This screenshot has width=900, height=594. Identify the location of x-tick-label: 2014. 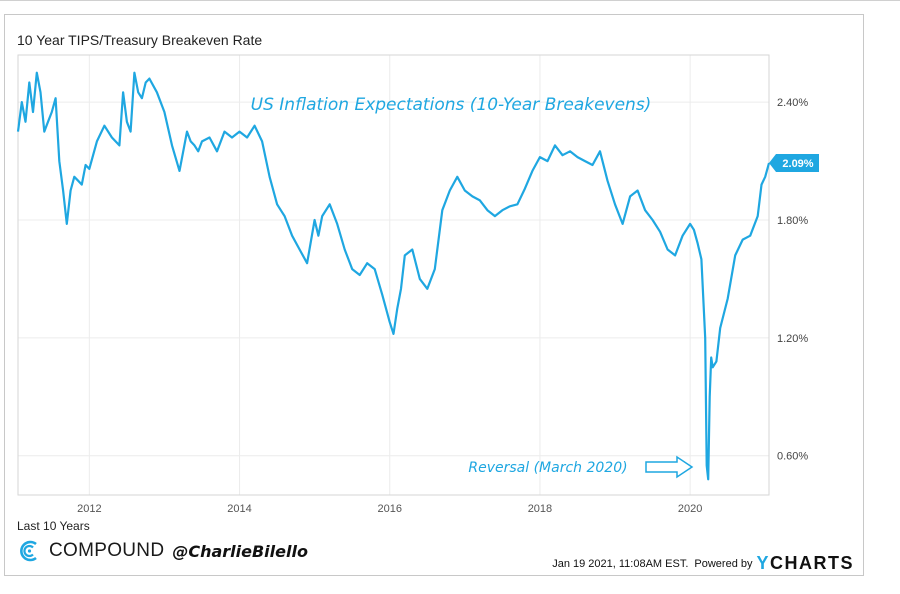
(239, 509).